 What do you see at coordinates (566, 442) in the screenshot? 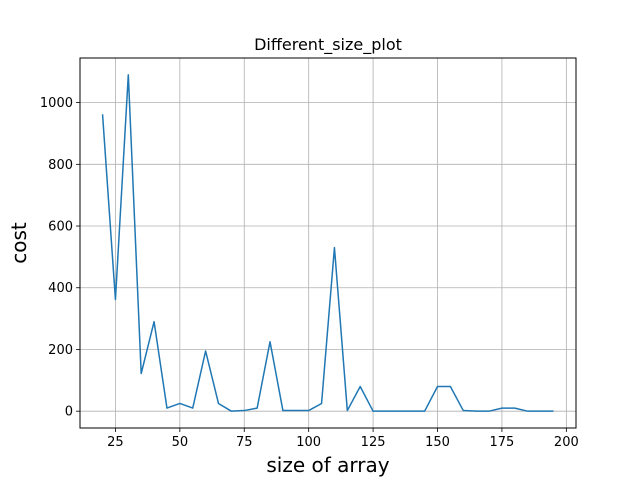
I see `x-tick-label: 200` at bounding box center [566, 442].